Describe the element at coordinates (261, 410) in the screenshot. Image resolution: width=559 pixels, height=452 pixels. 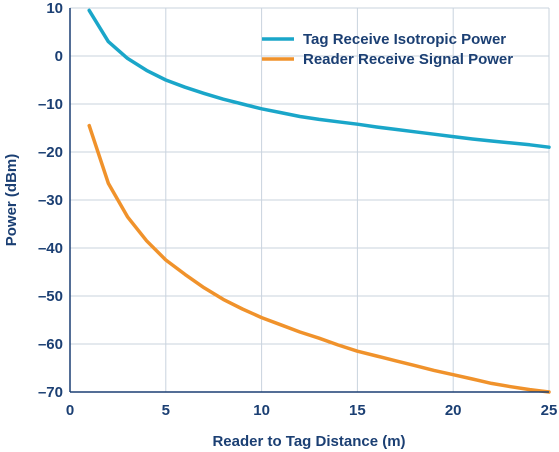
I see `x-tick-label: 10` at that location.